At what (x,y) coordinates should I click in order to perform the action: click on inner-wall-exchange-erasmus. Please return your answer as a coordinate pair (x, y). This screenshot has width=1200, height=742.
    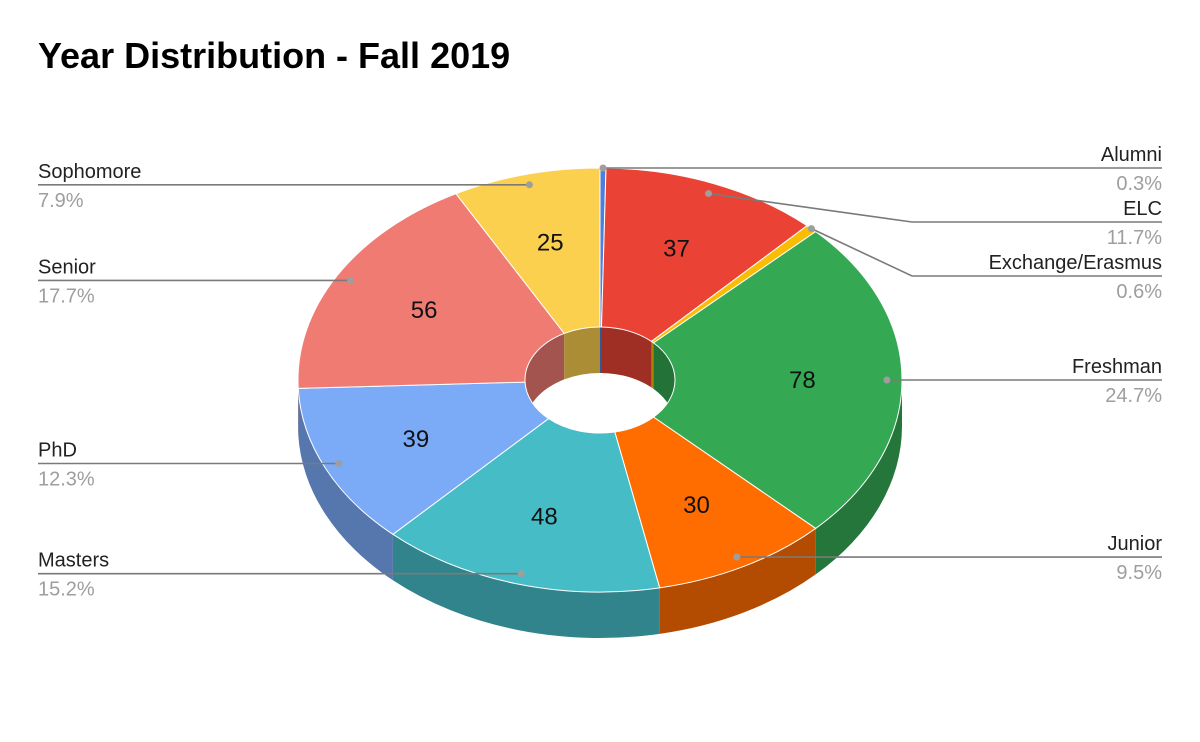
    Looking at the image, I should click on (652, 365).